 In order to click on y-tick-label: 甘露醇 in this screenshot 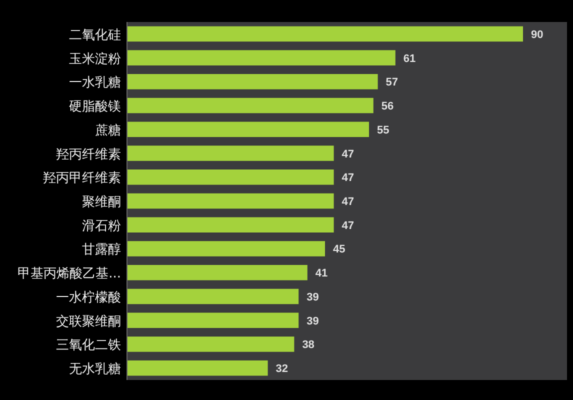, I will do `click(101, 250)`.